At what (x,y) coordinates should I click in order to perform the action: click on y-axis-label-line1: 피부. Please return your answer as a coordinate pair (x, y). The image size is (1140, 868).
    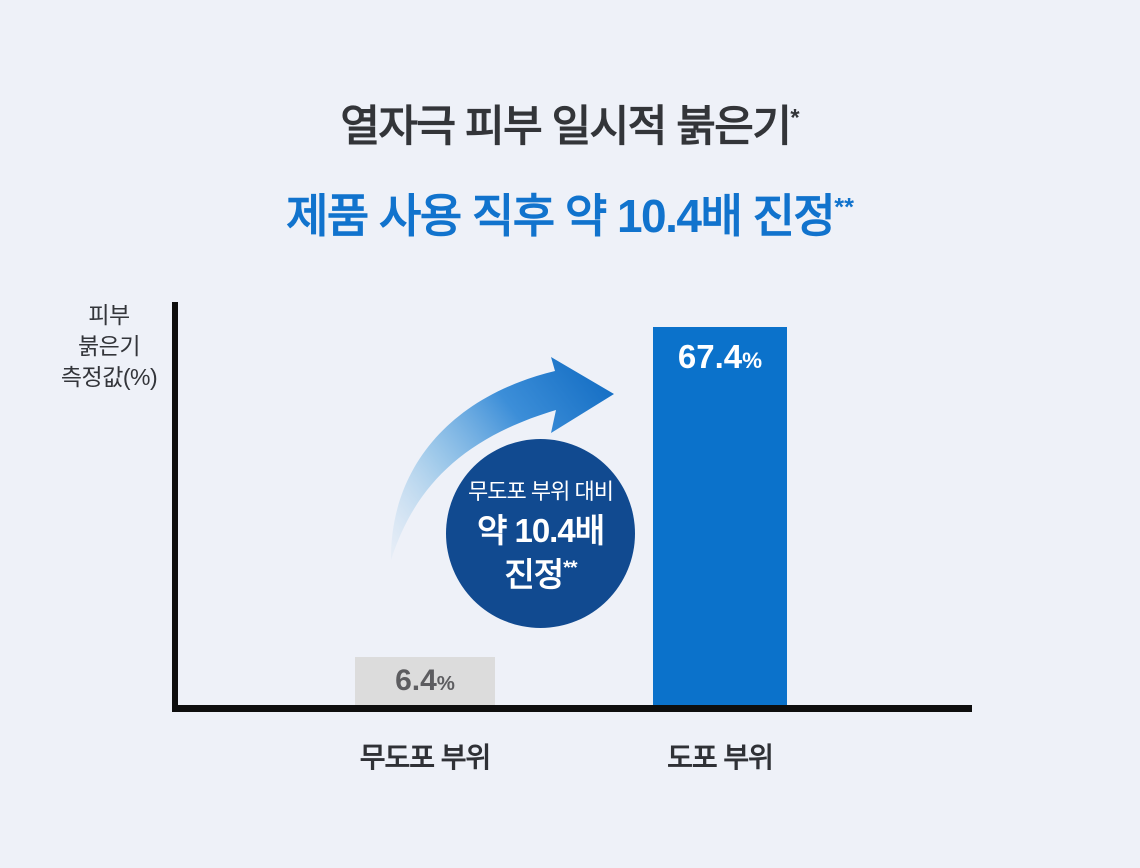
    Looking at the image, I should click on (109, 315).